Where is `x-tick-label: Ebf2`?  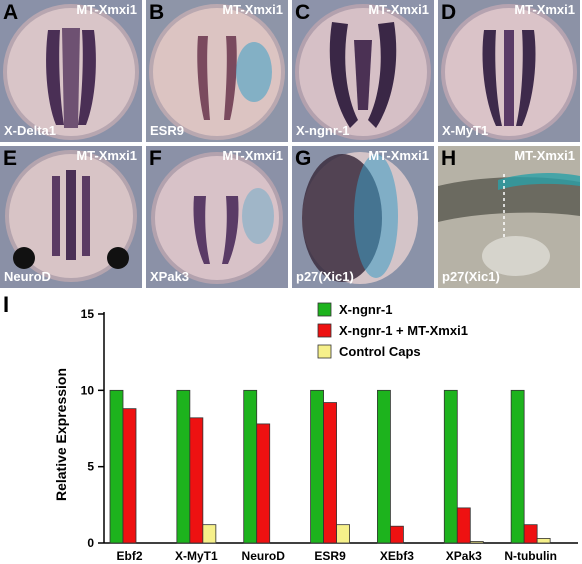
x-tick-label: Ebf2 is located at coordinates (129, 556).